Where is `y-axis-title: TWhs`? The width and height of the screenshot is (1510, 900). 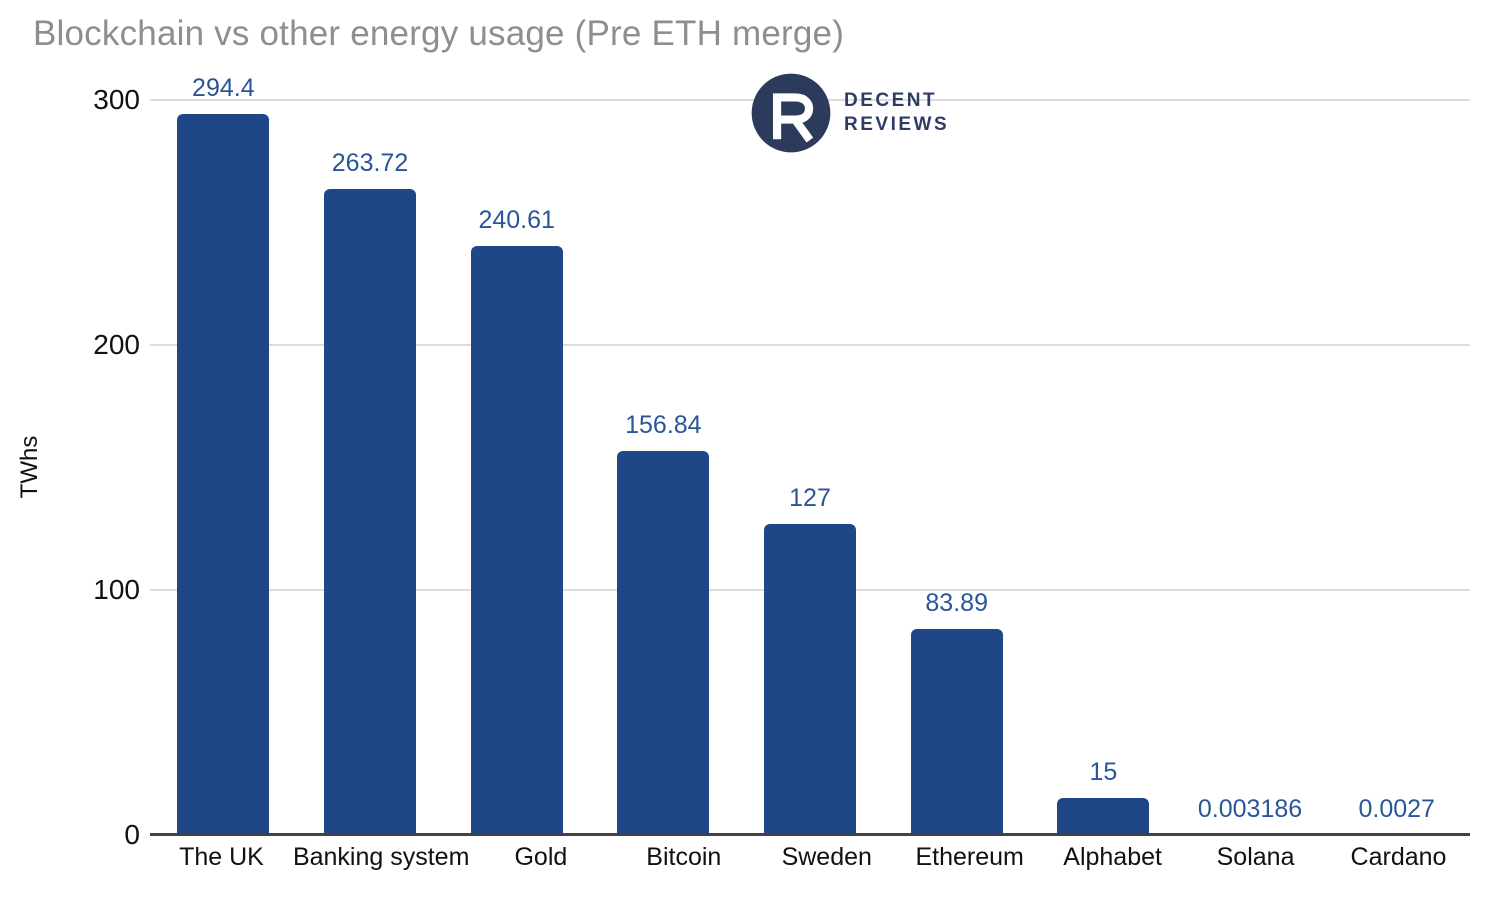
y-axis-title: TWhs is located at coordinates (29, 467).